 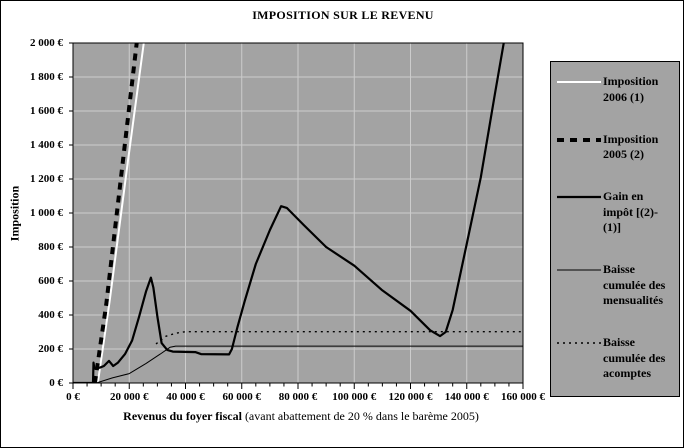 What do you see at coordinates (354, 397) in the screenshot?
I see `x-axis-tick-label: 100 000 €` at bounding box center [354, 397].